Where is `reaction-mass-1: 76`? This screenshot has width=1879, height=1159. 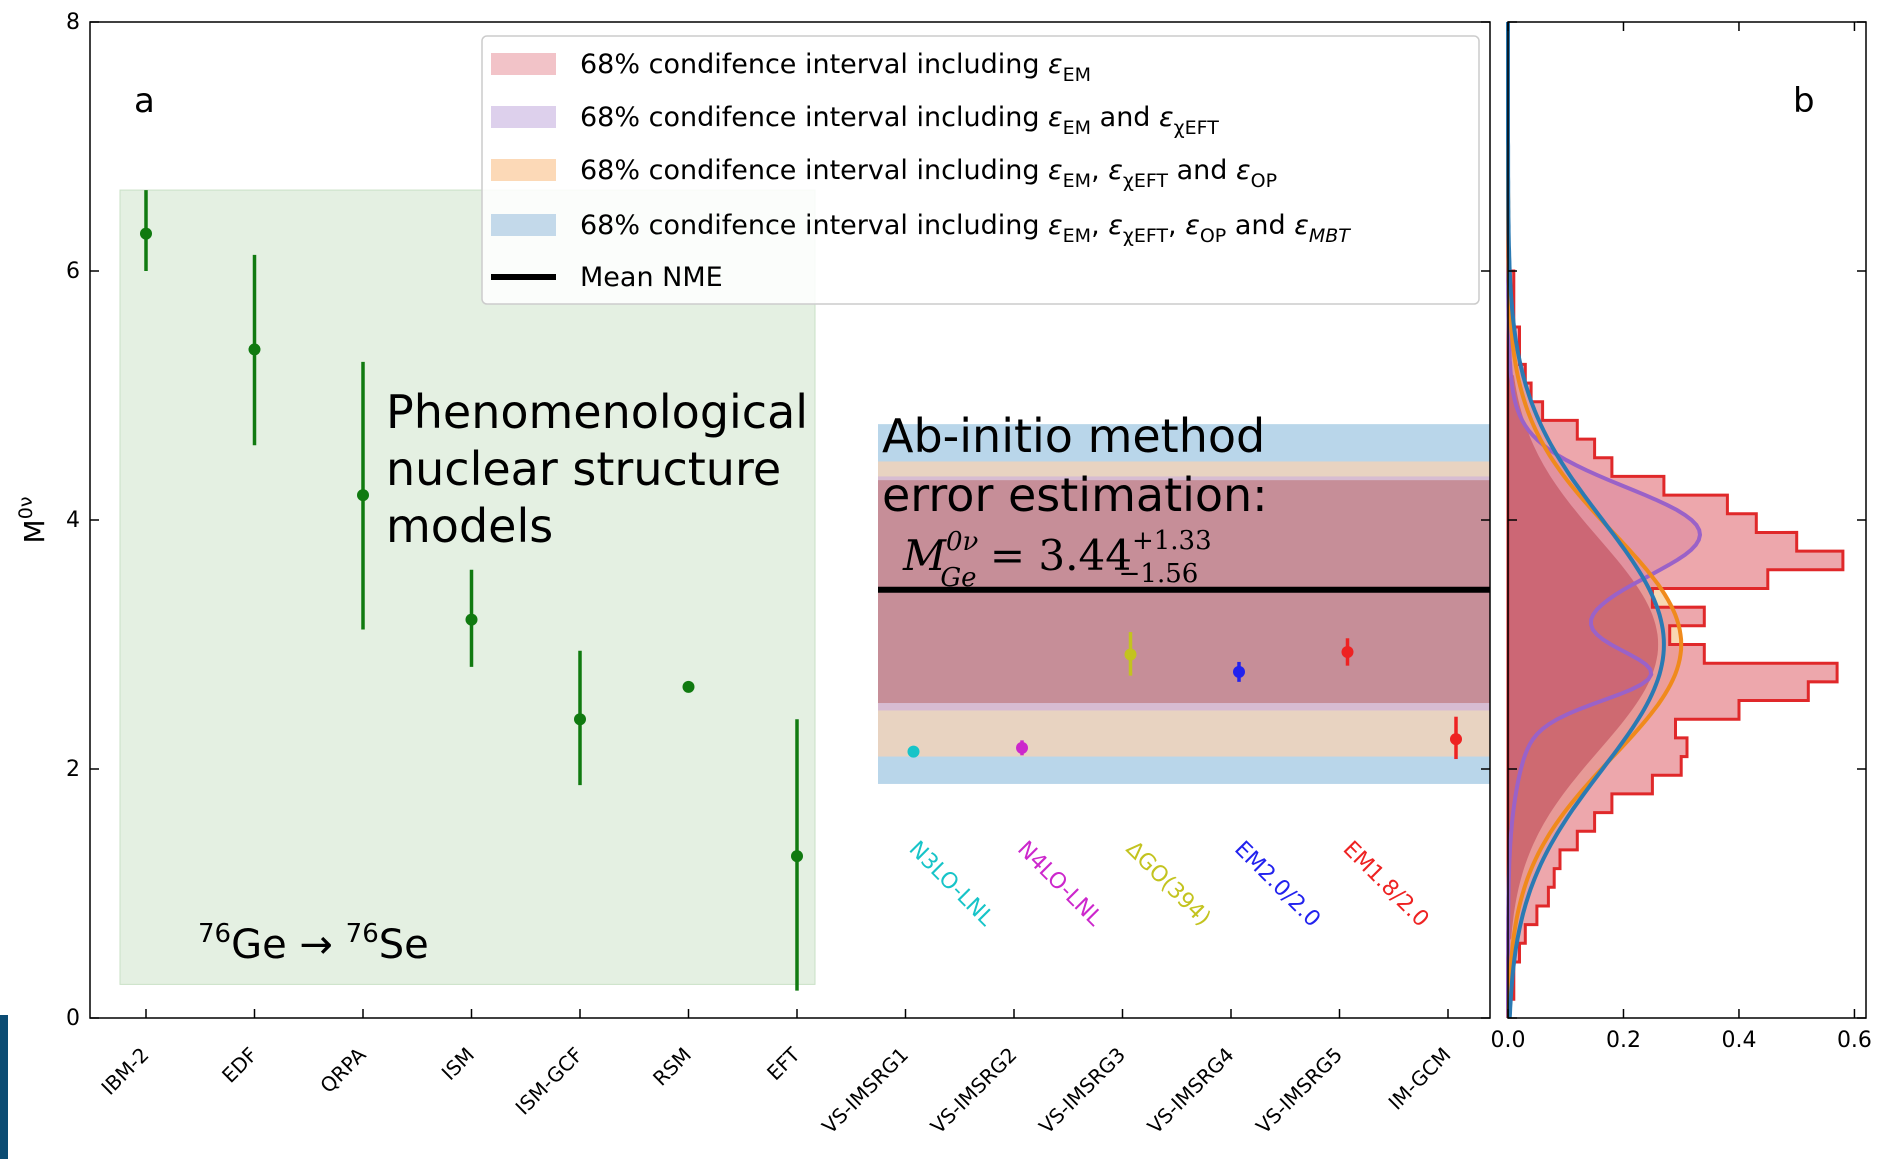 reaction-mass-1: 76 is located at coordinates (214, 934).